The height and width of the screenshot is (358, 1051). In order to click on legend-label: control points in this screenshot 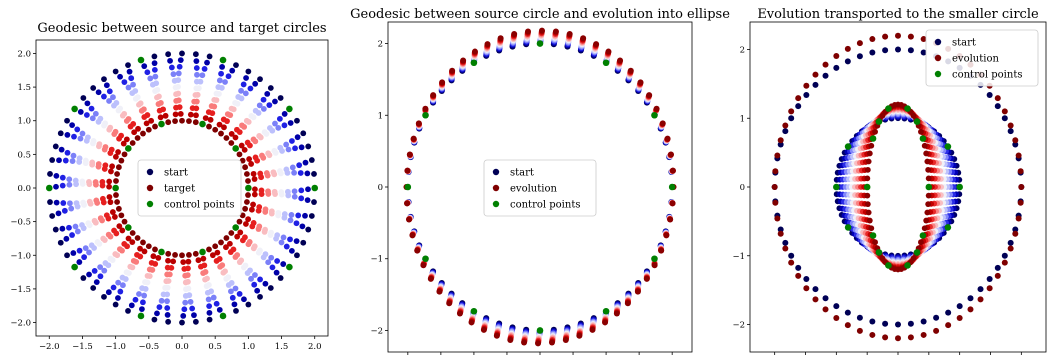, I will do `click(199, 205)`.